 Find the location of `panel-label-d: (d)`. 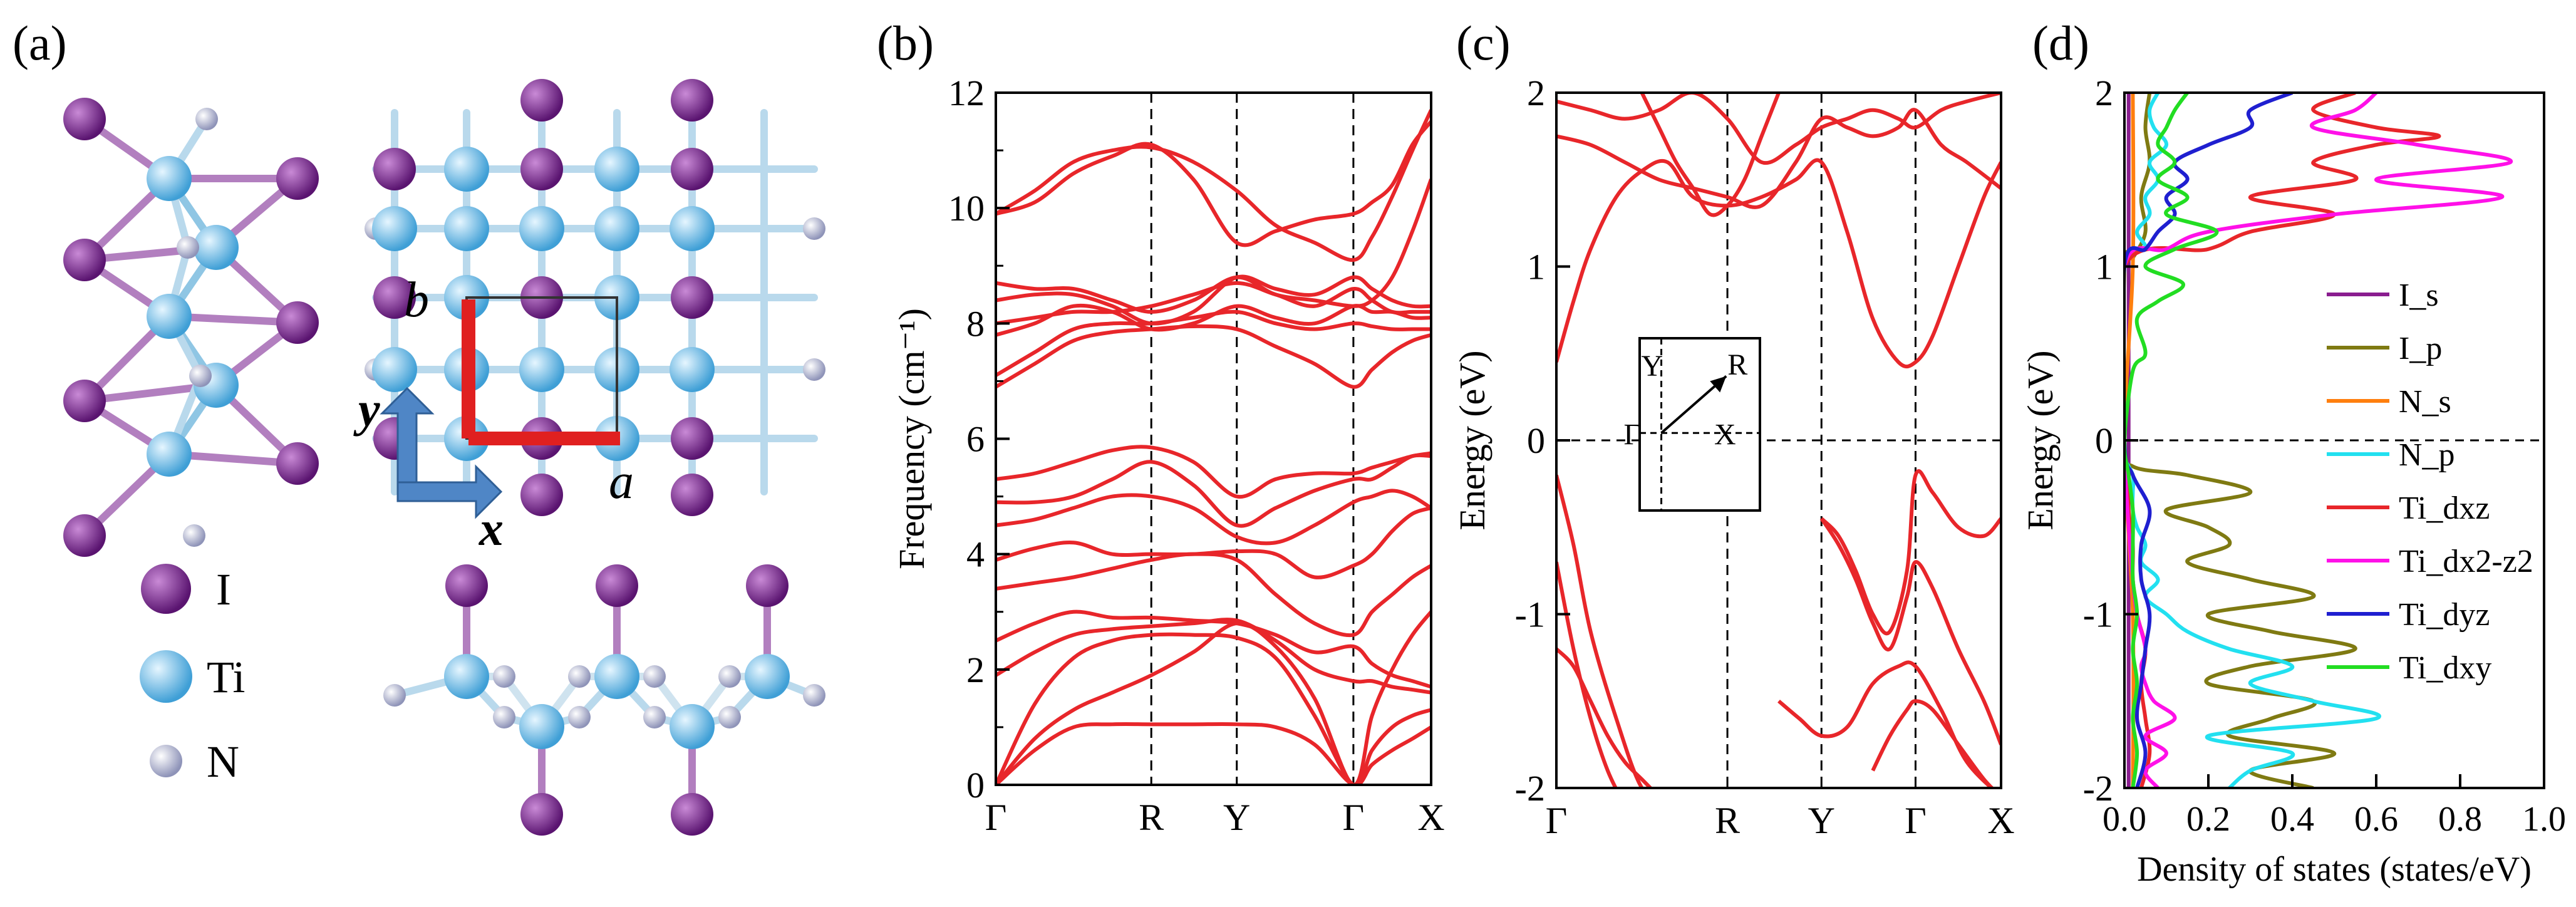

panel-label-d: (d) is located at coordinates (2060, 43).